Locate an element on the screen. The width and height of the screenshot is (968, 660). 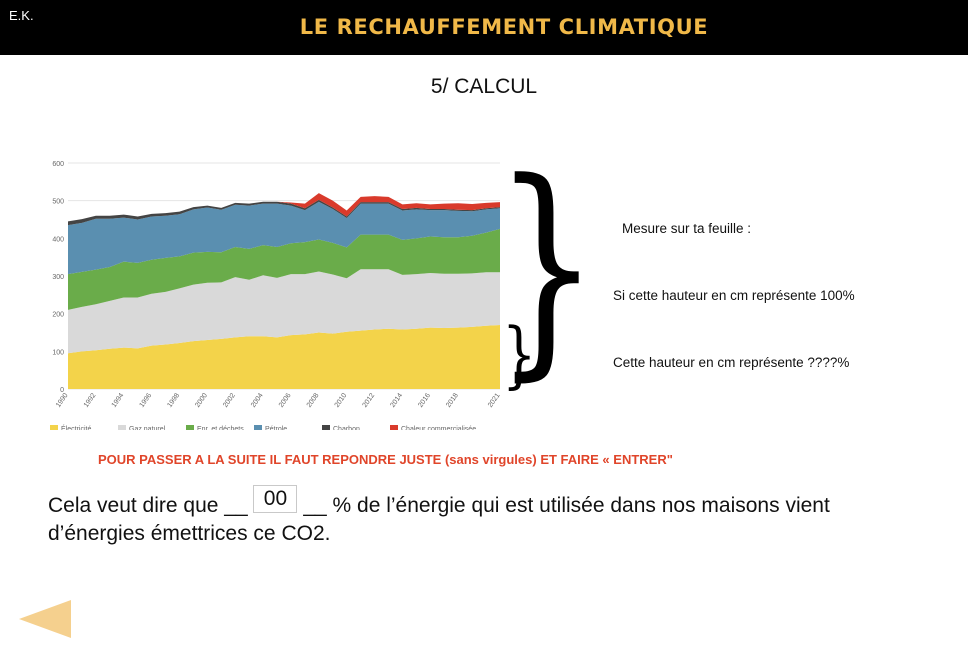
sentence-line2: d’énergies émettrices ce CO2. is located at coordinates (189, 533).